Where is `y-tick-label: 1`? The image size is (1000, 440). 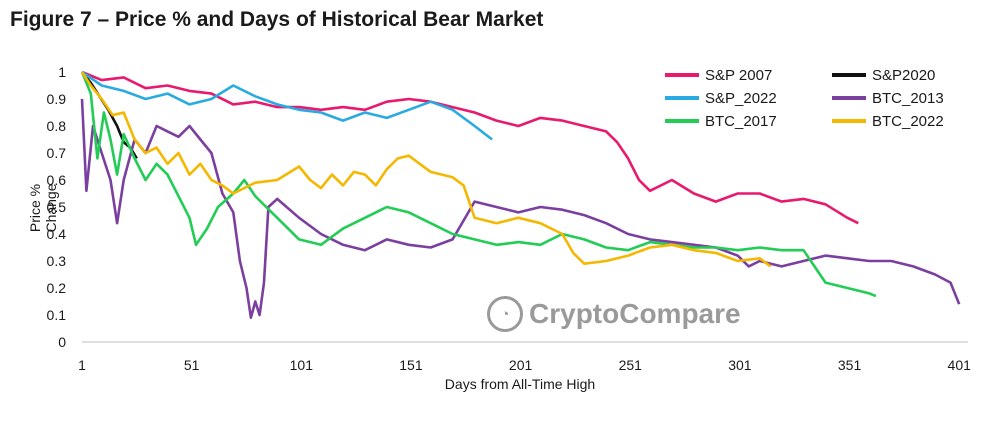
y-tick-label: 1 is located at coordinates (62, 72).